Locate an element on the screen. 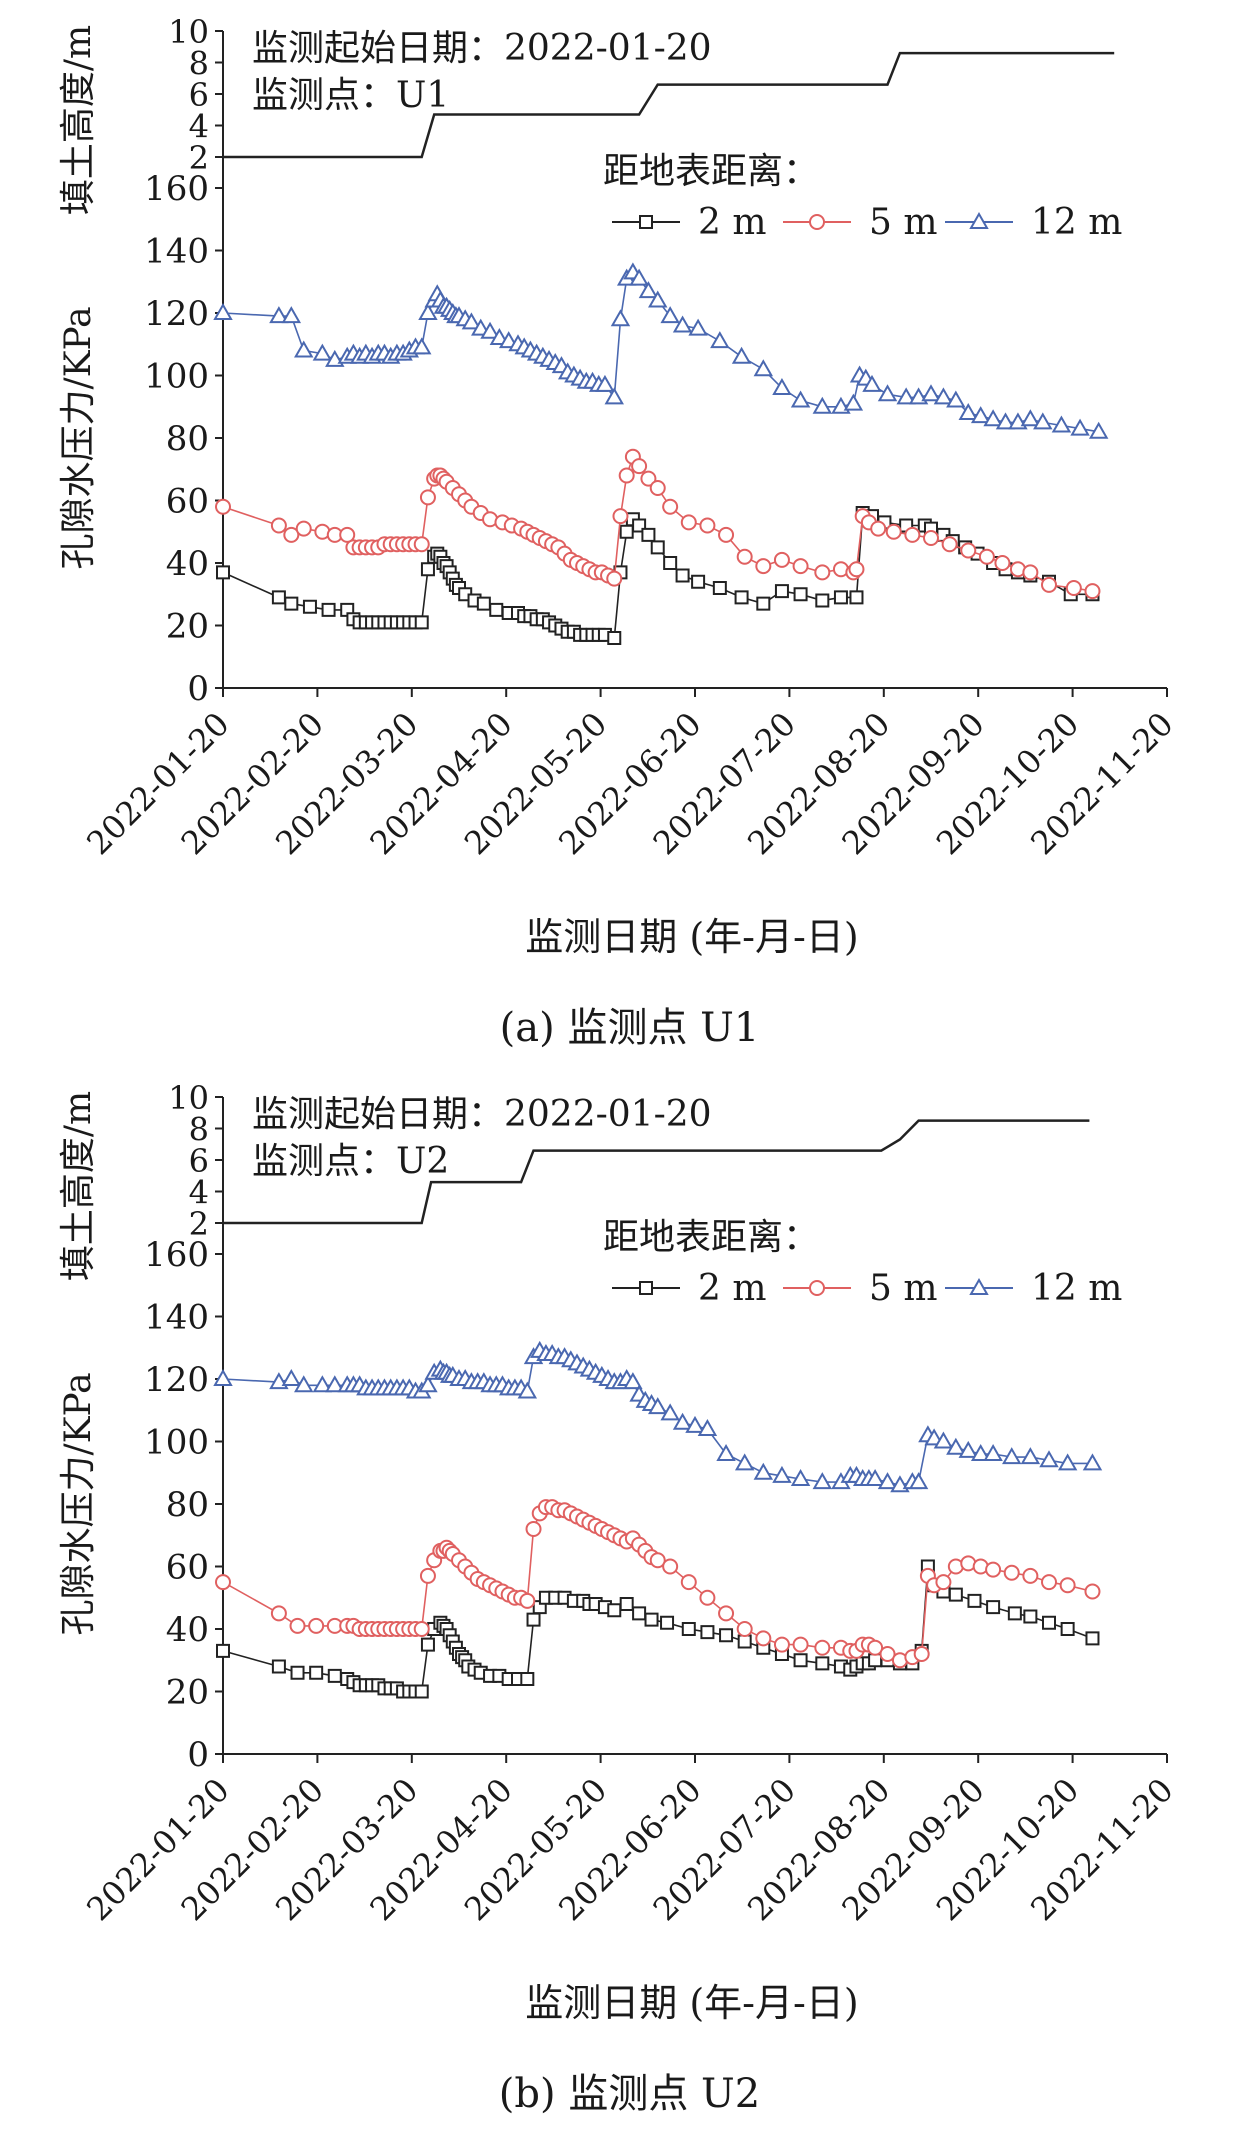 This screenshot has height=2131, width=1259. y-tick-label: 0 is located at coordinates (198, 689).